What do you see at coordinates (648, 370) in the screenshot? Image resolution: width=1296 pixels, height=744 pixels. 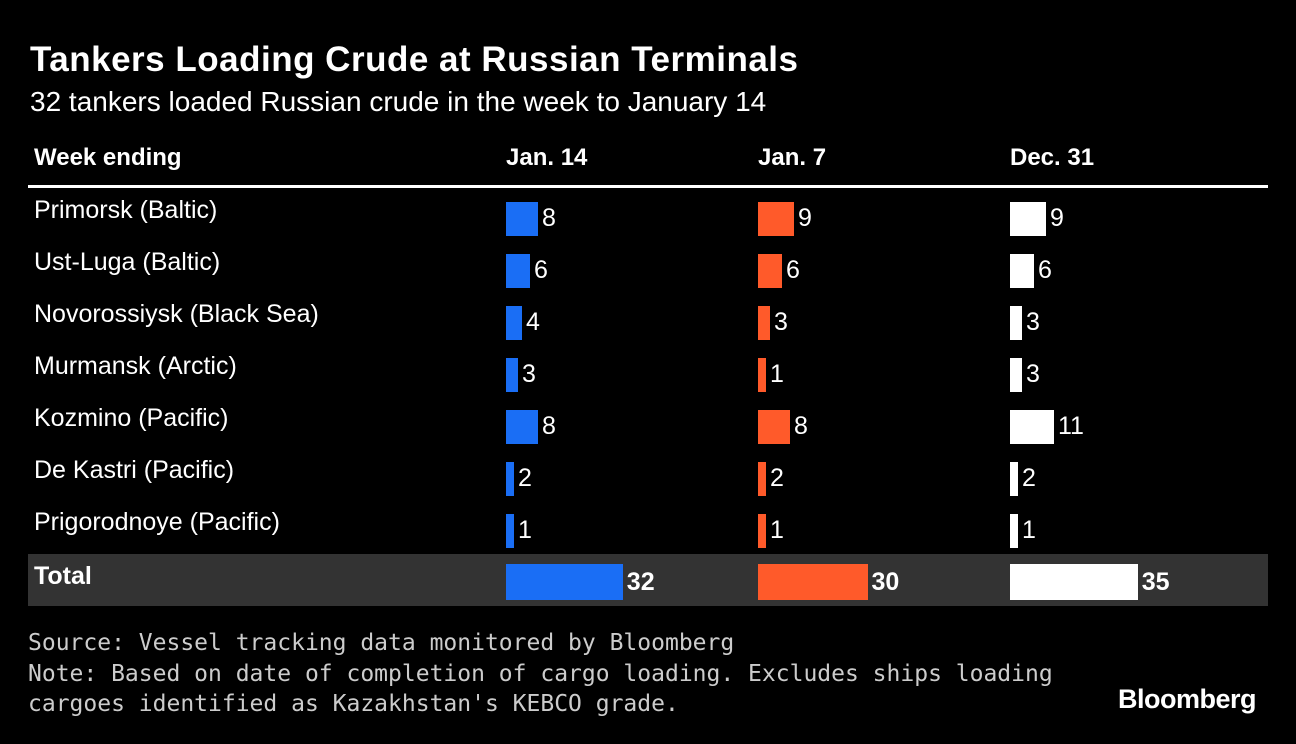 I see `table-row: Murmansk (Arctic) 3 1 3` at bounding box center [648, 370].